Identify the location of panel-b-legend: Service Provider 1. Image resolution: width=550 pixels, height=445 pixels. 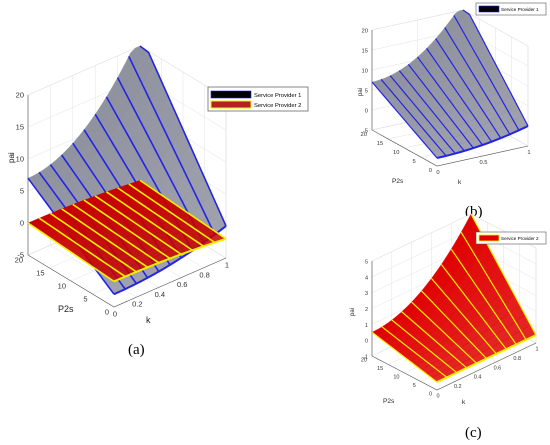
(511, 9).